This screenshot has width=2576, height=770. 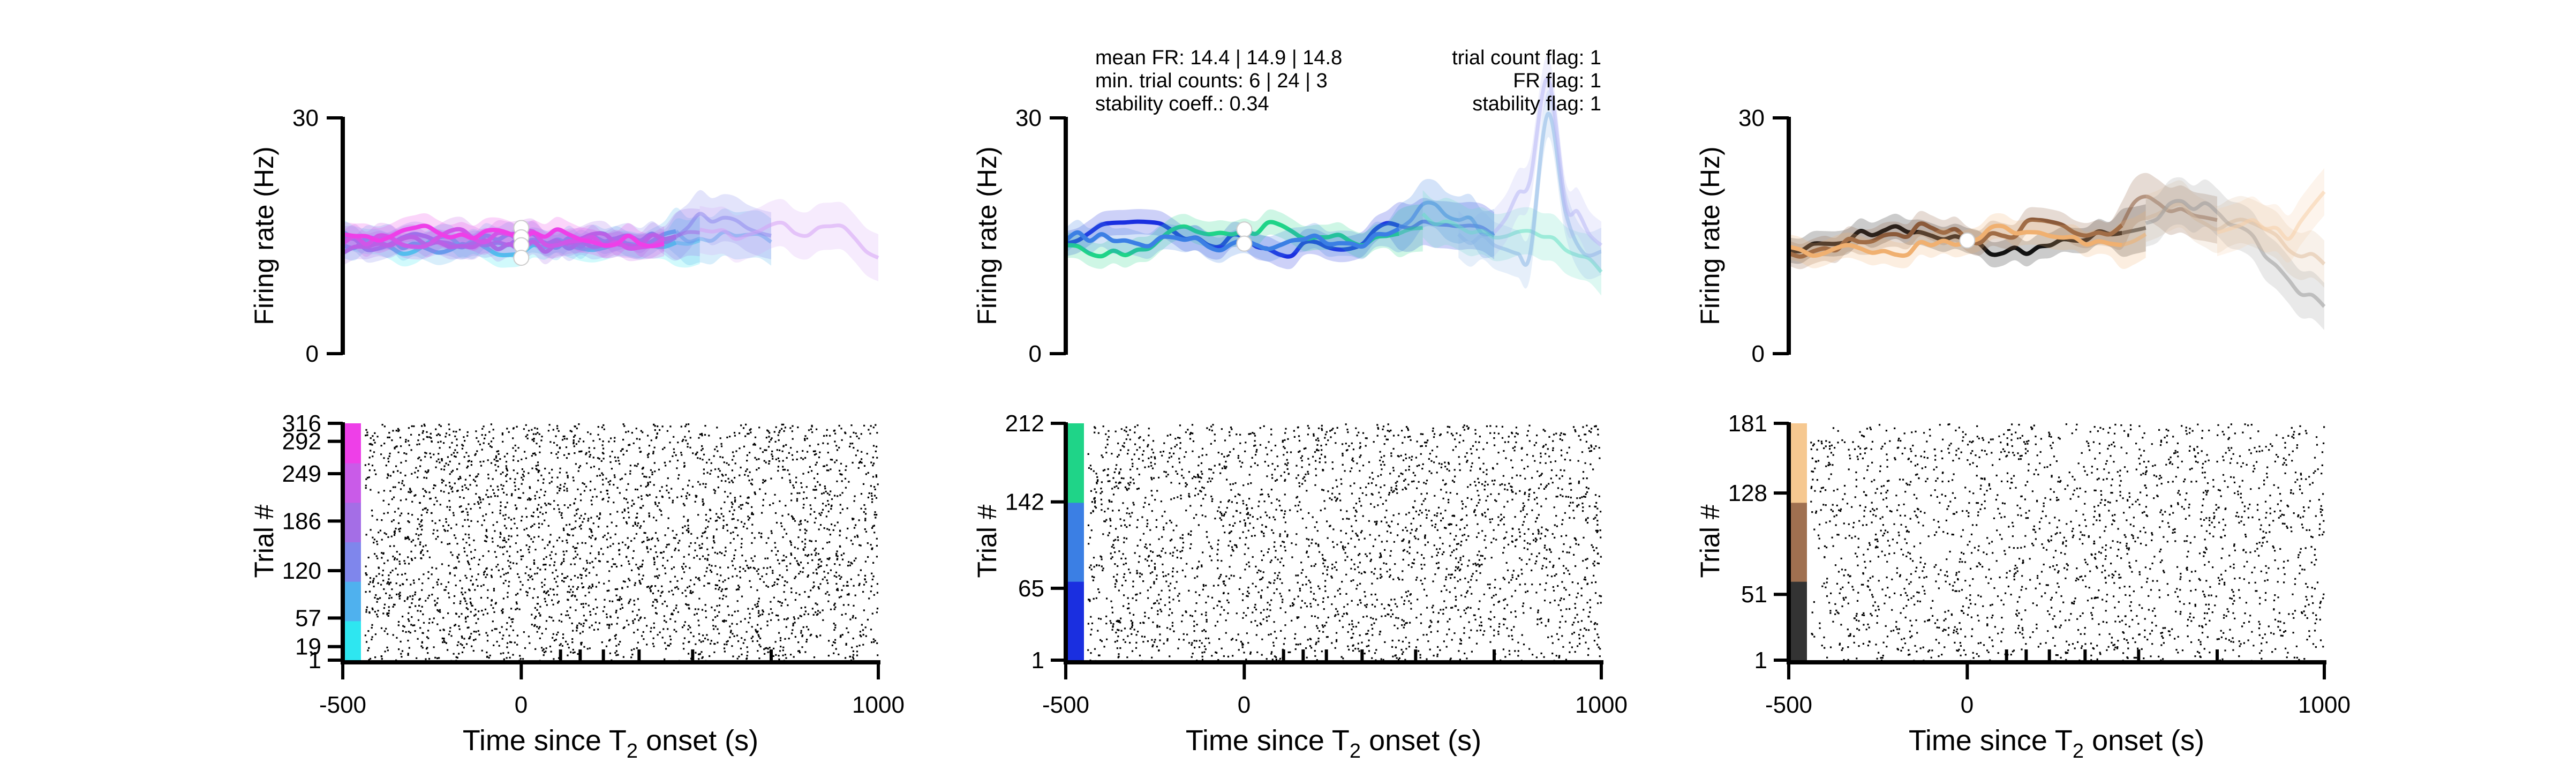 I want to click on raster-y-tick-label: 142, so click(x=1024, y=502).